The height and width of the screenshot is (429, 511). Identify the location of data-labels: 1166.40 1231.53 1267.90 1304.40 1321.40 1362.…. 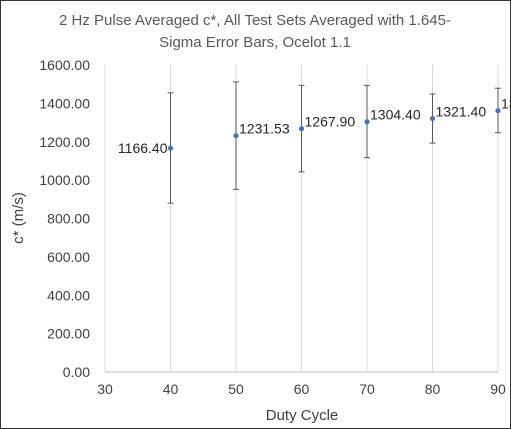
(314, 126).